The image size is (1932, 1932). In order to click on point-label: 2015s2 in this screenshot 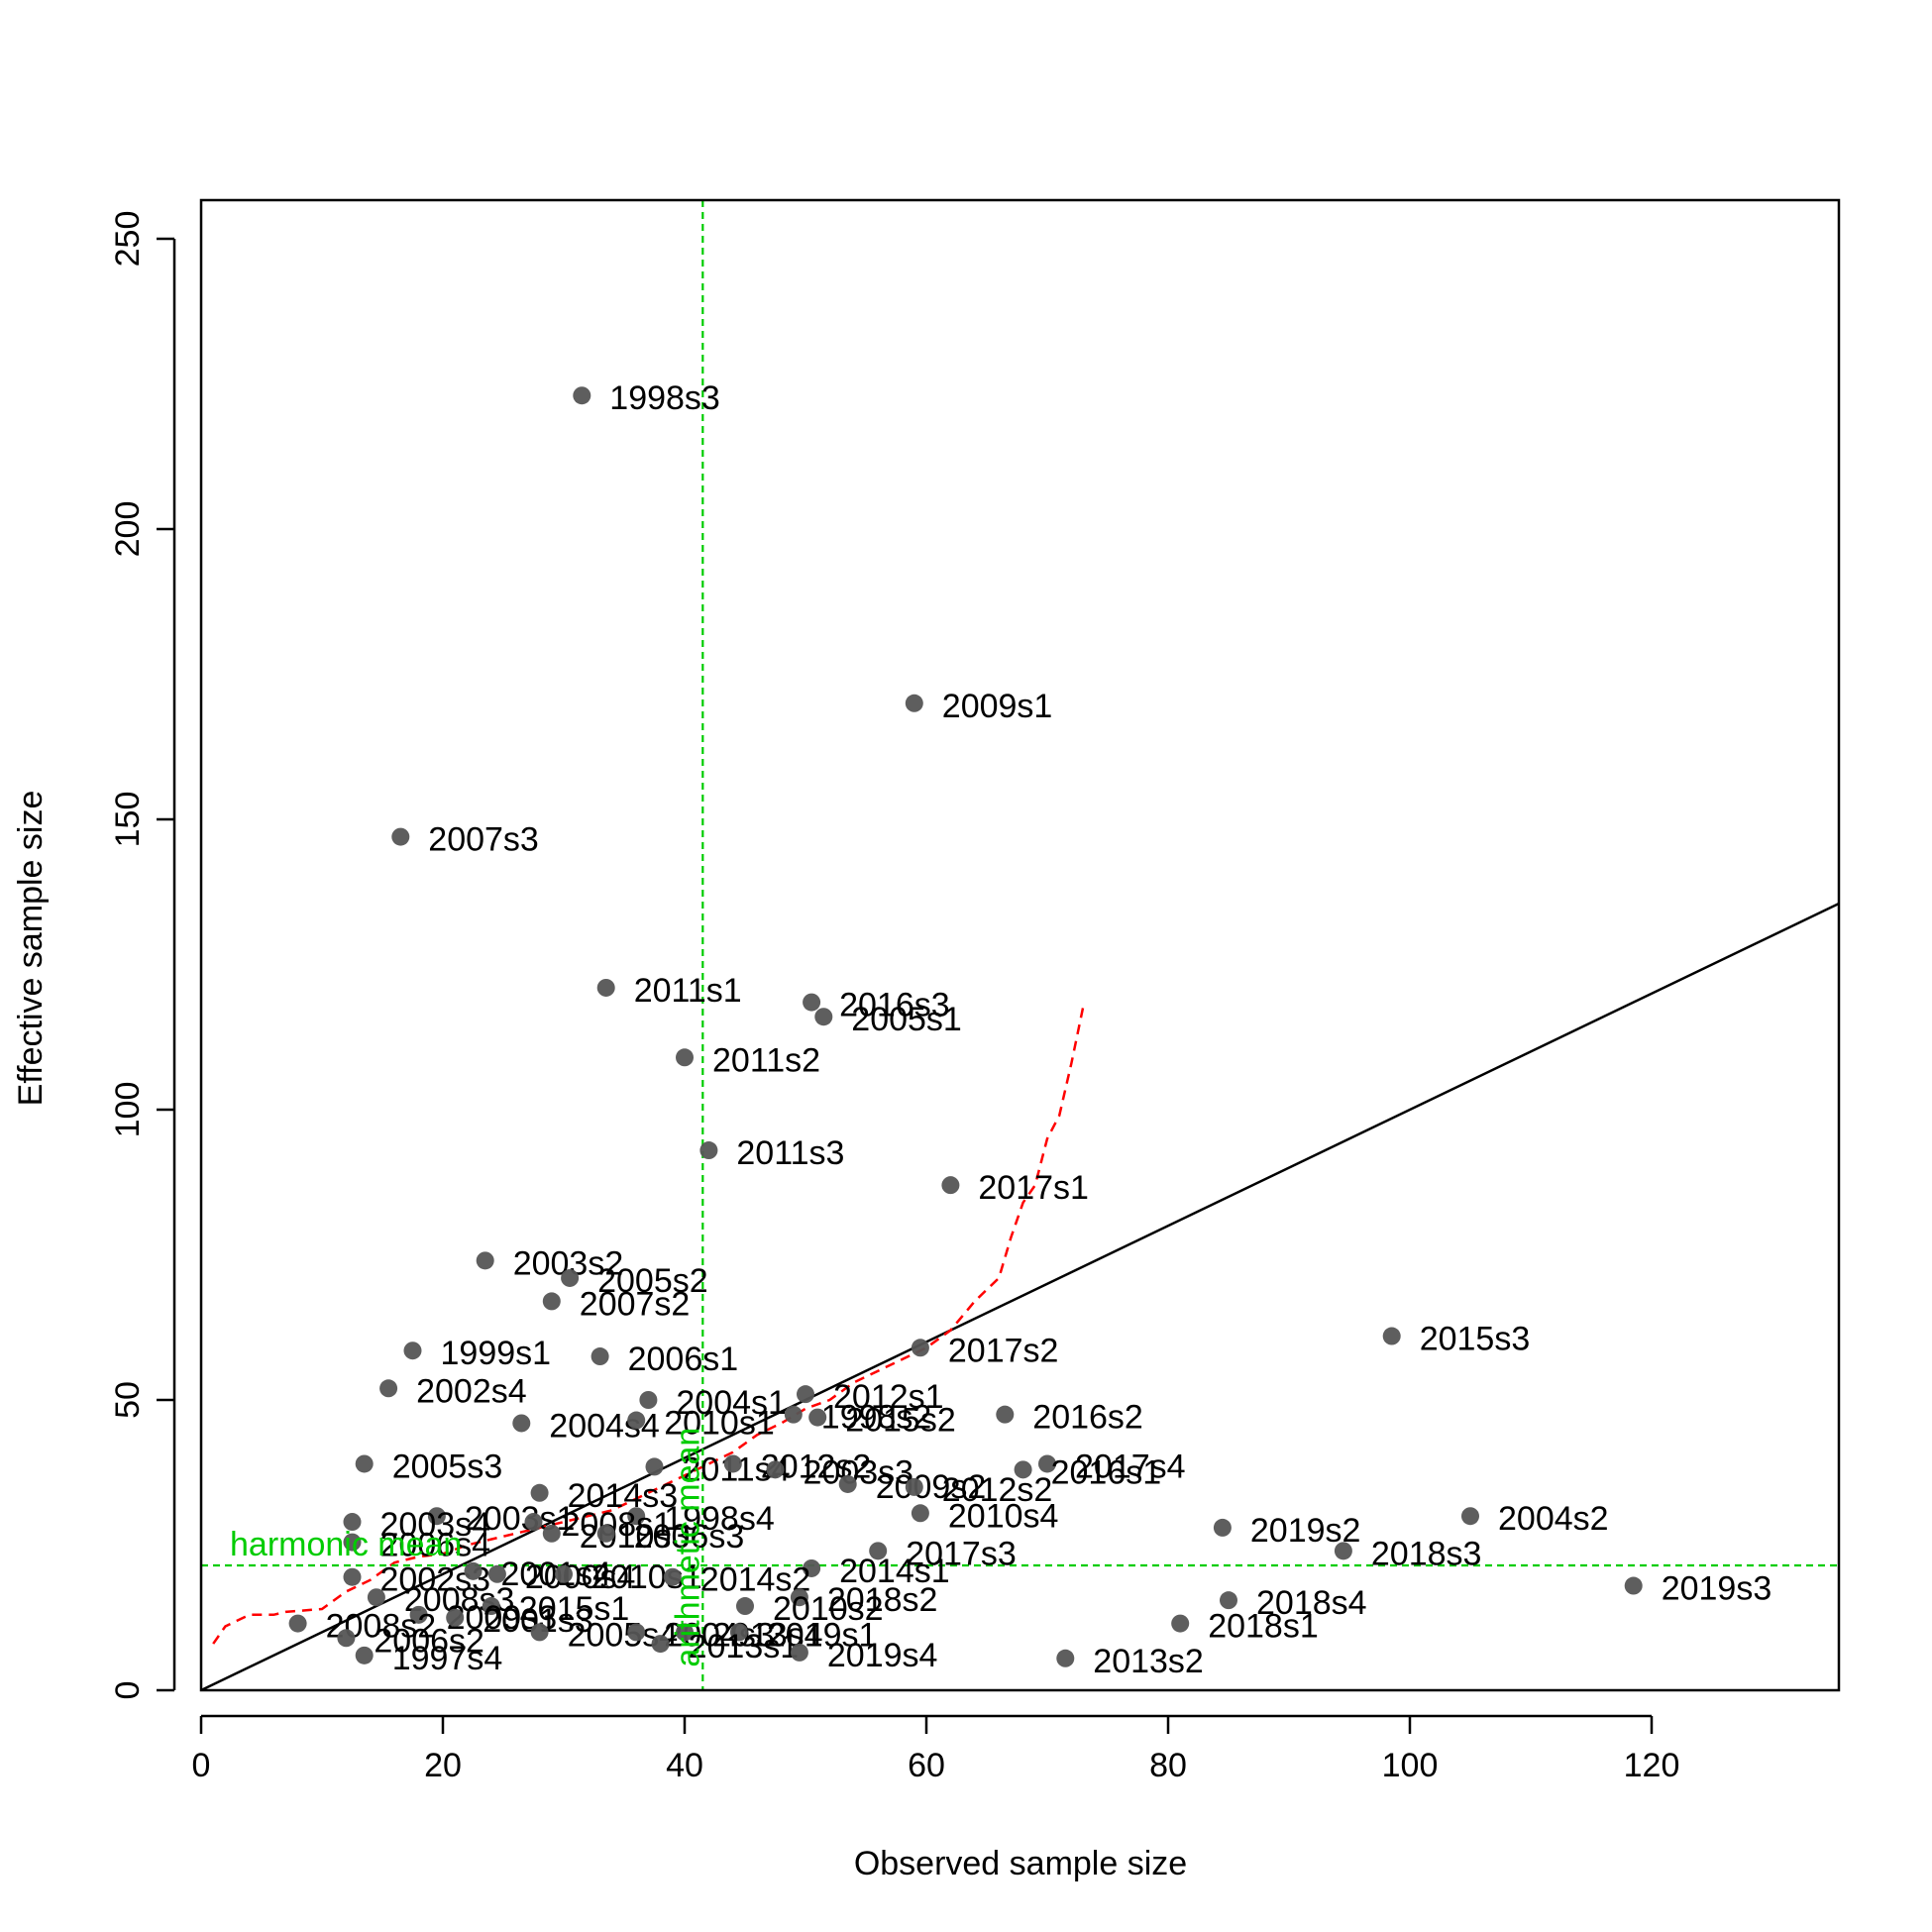, I will do `click(901, 1421)`.